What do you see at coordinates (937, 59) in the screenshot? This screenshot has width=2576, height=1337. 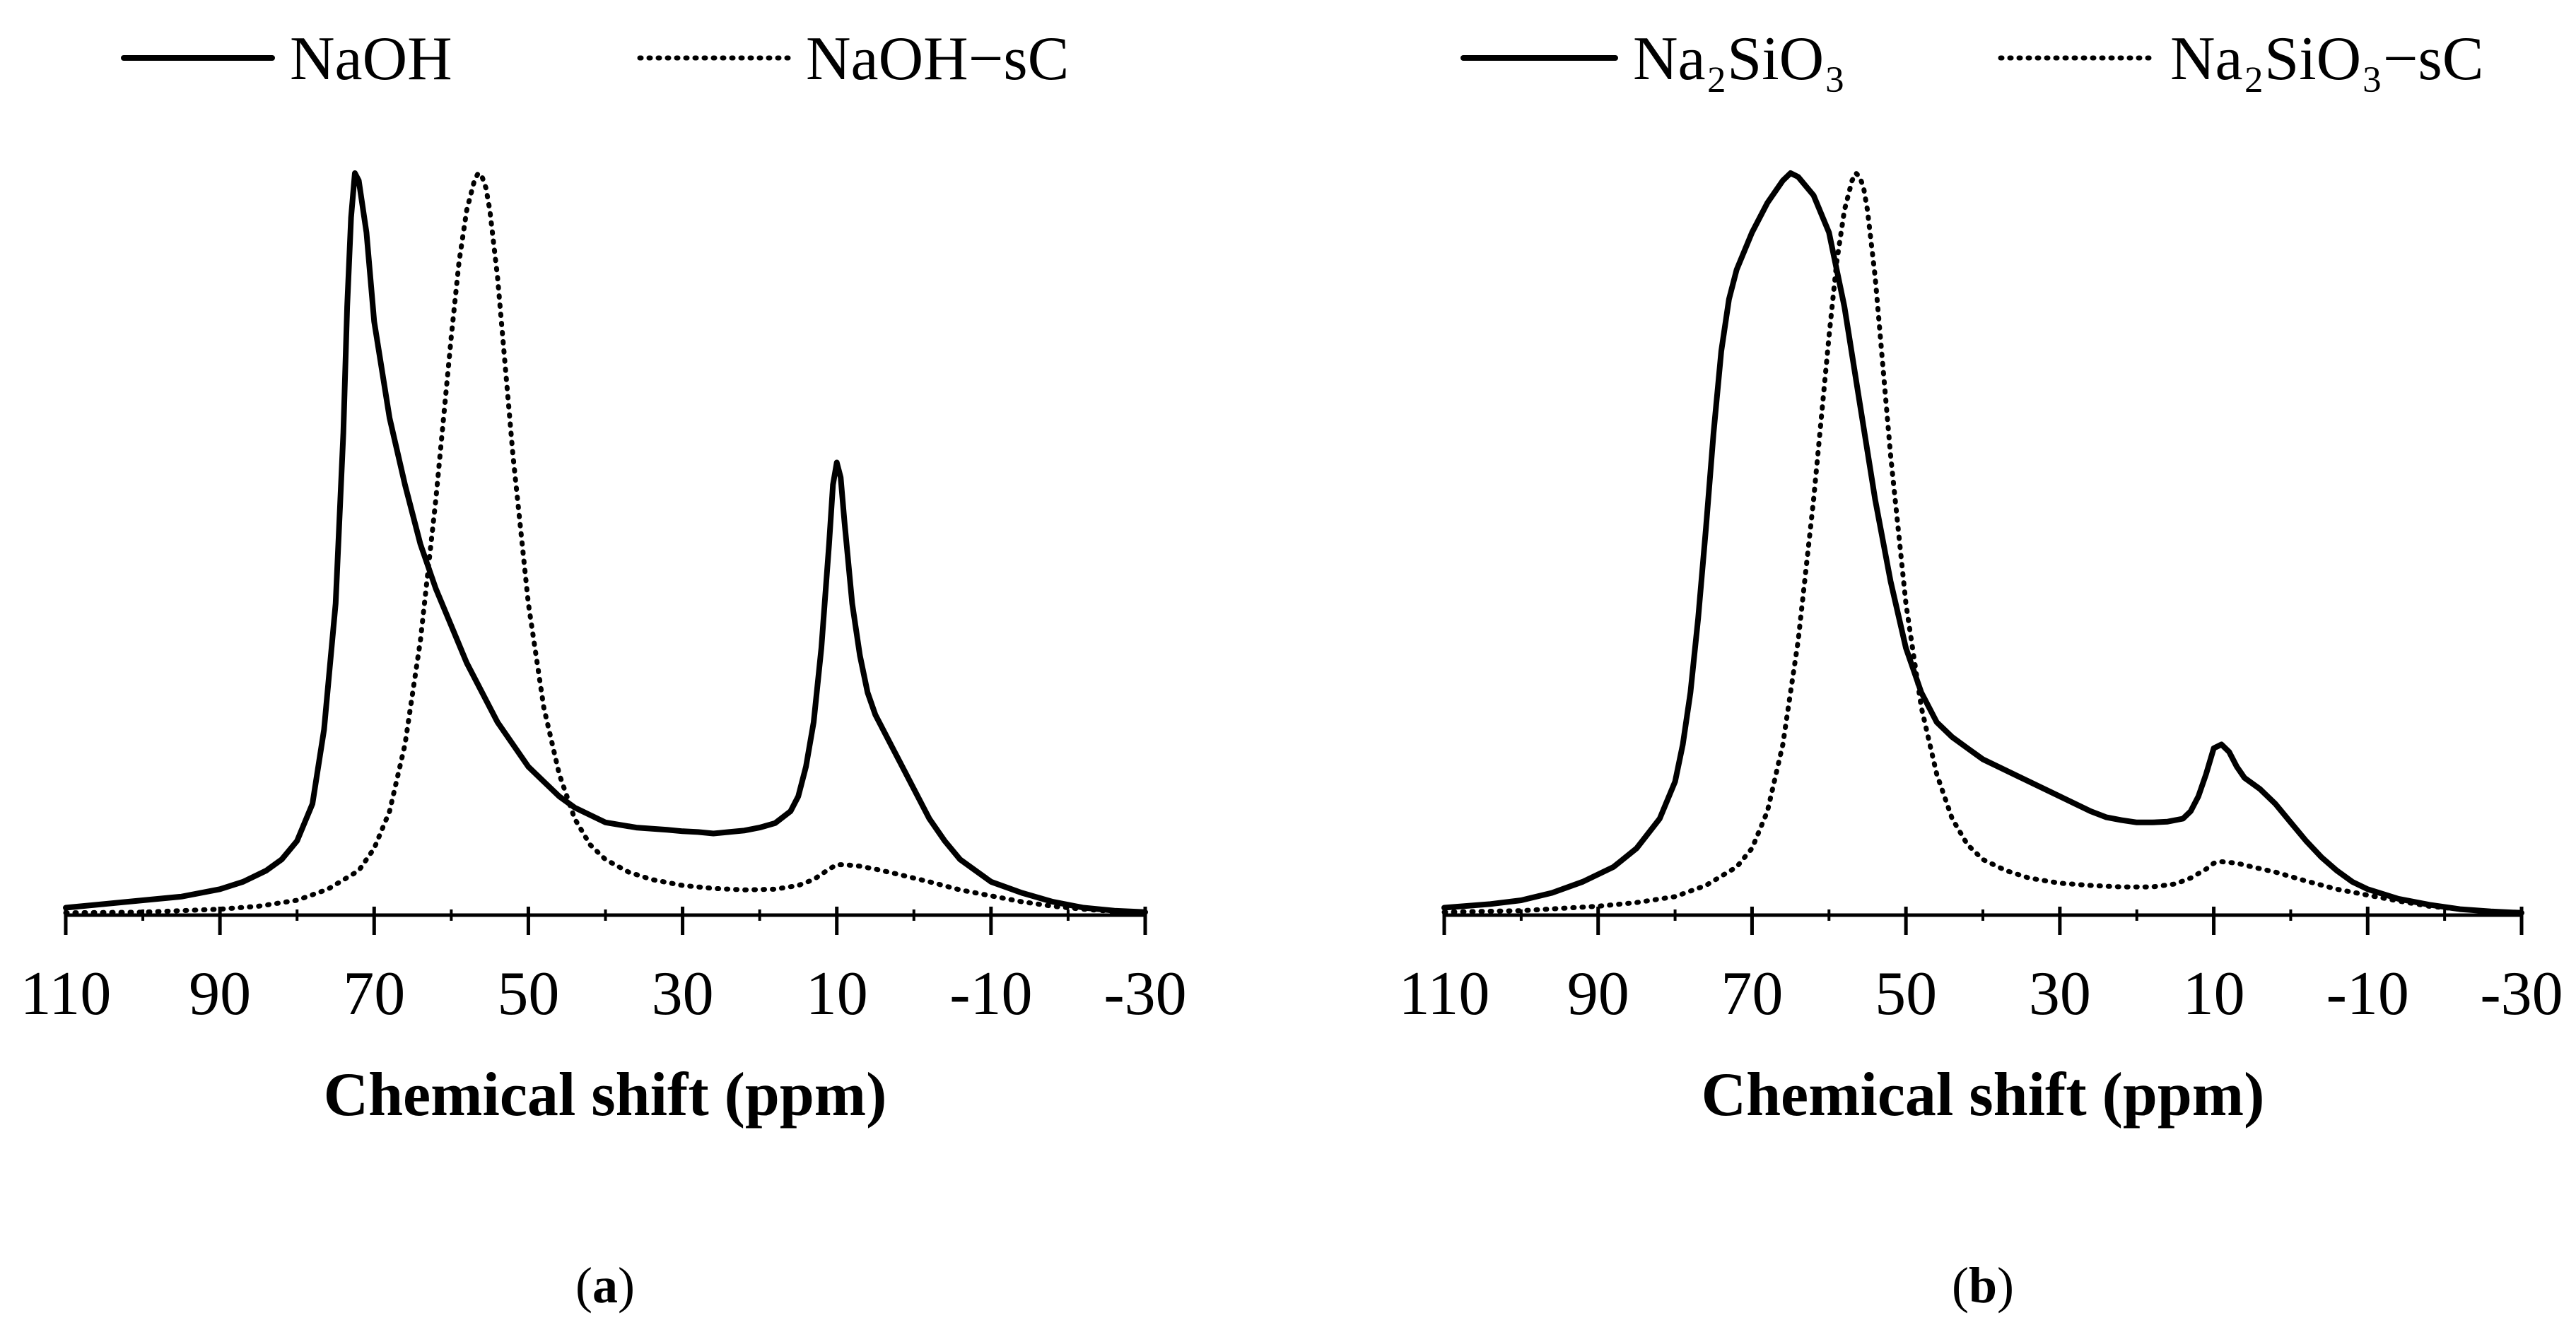 I see `legend-label: NaOH−sC` at bounding box center [937, 59].